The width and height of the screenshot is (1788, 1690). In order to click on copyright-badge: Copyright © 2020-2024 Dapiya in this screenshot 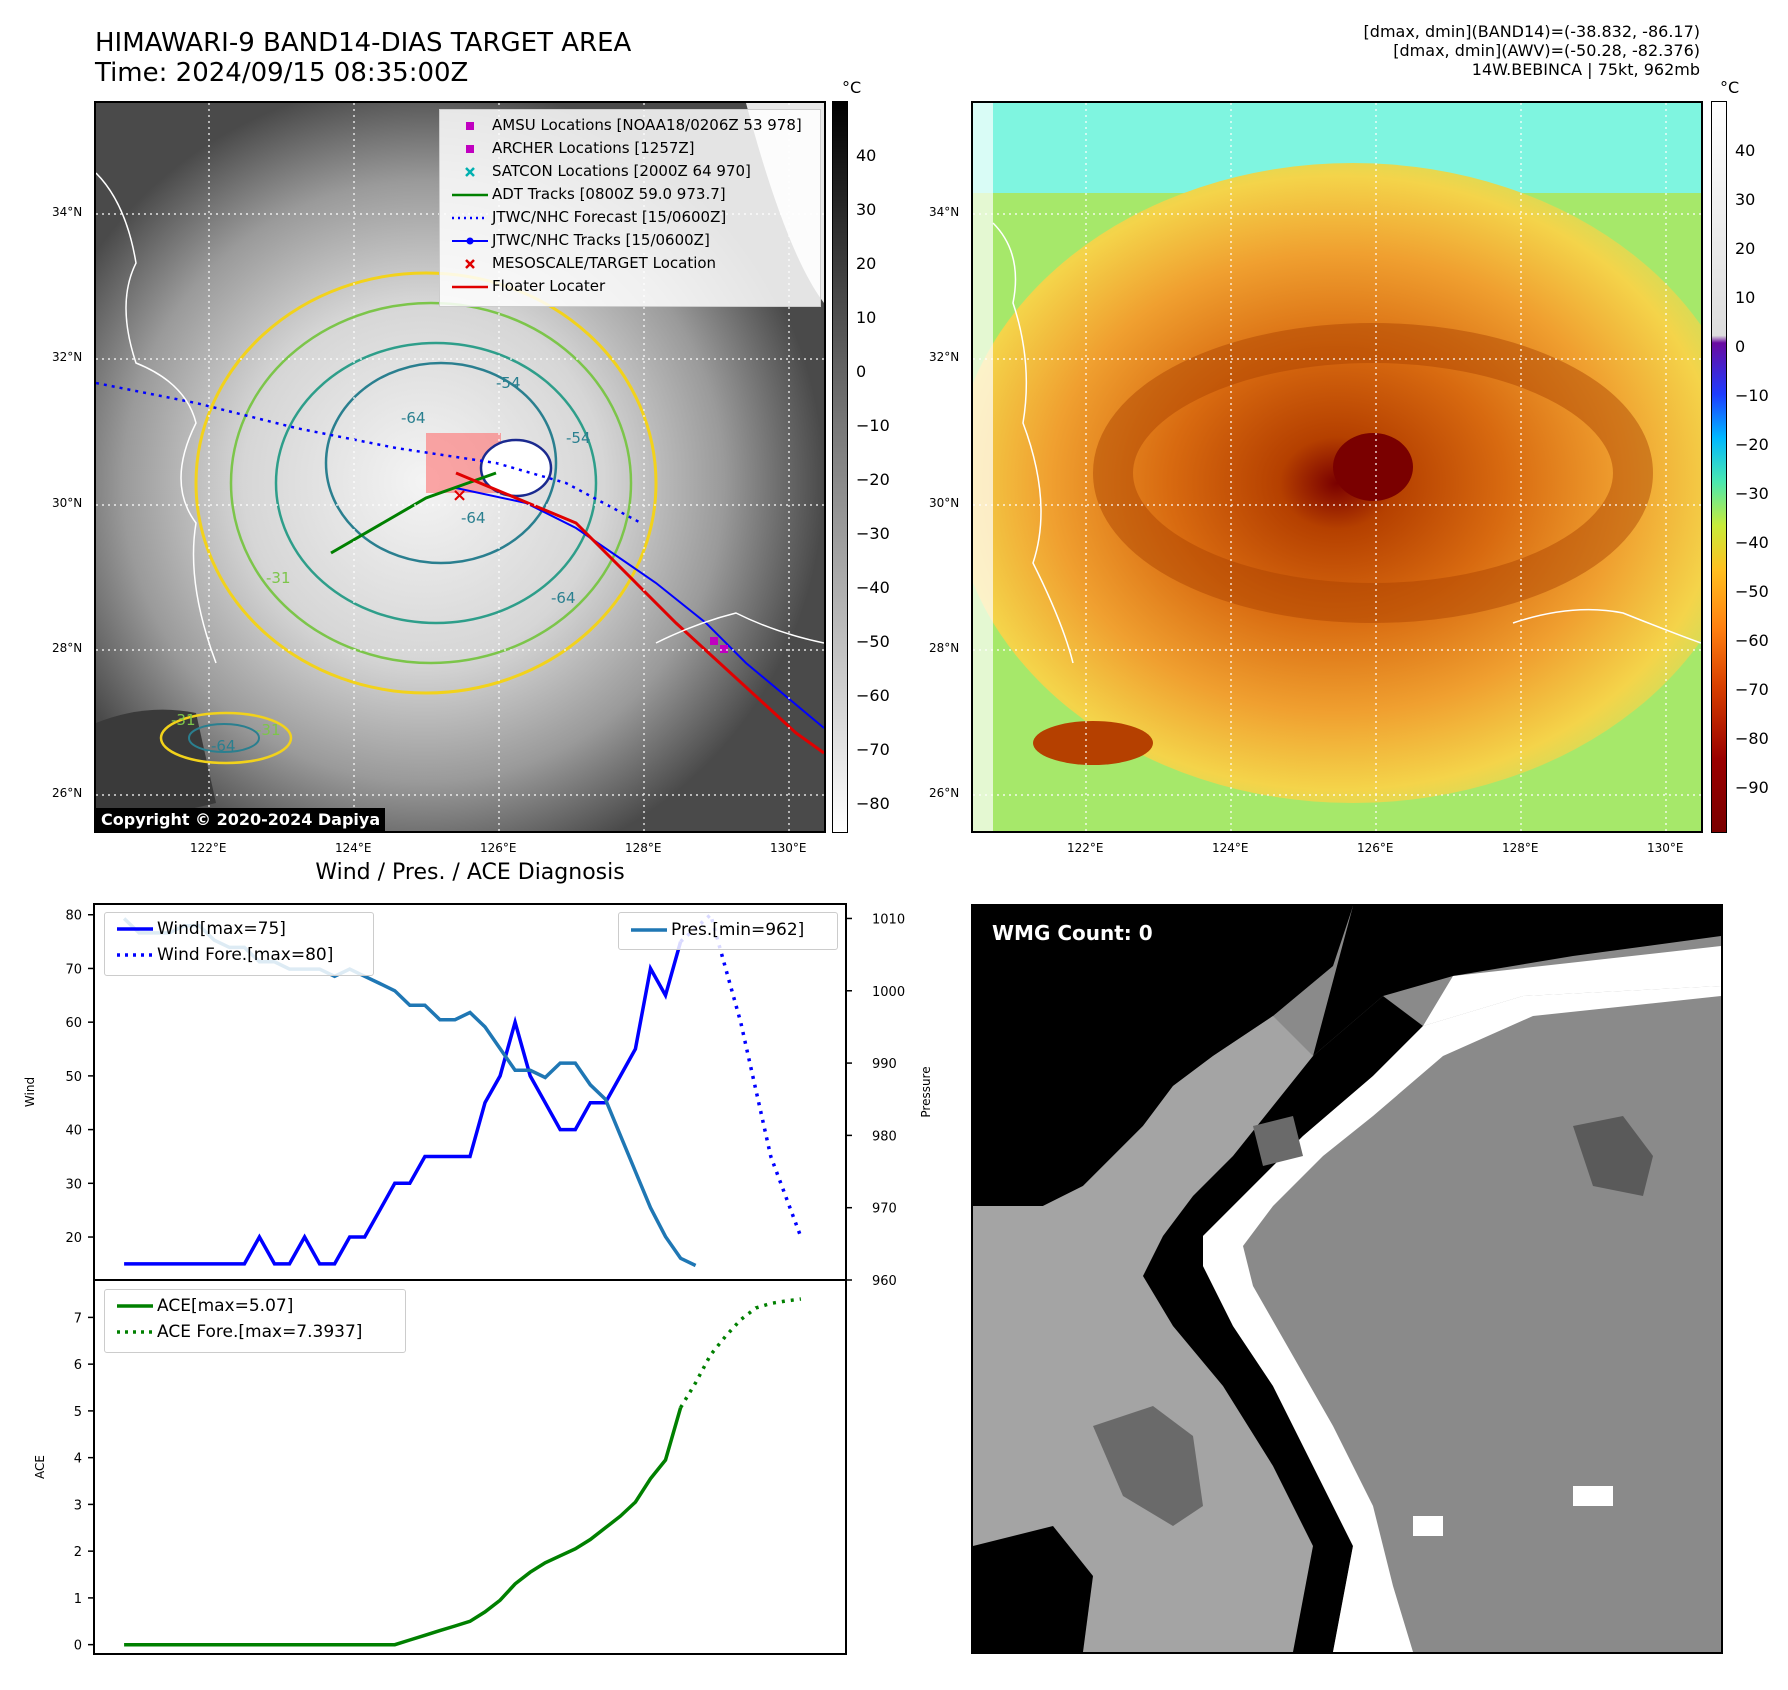, I will do `click(241, 819)`.